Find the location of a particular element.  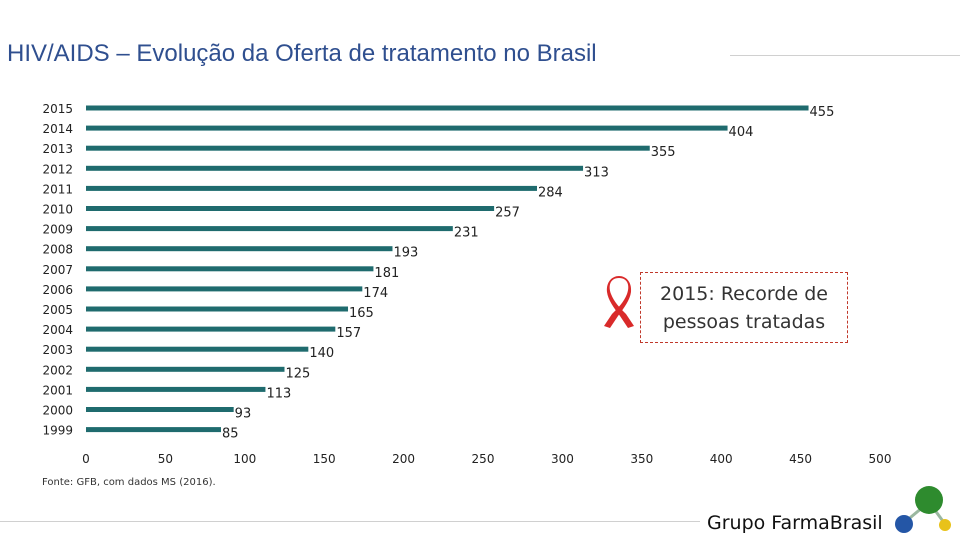

data-label-2007: 181 is located at coordinates (386, 273).